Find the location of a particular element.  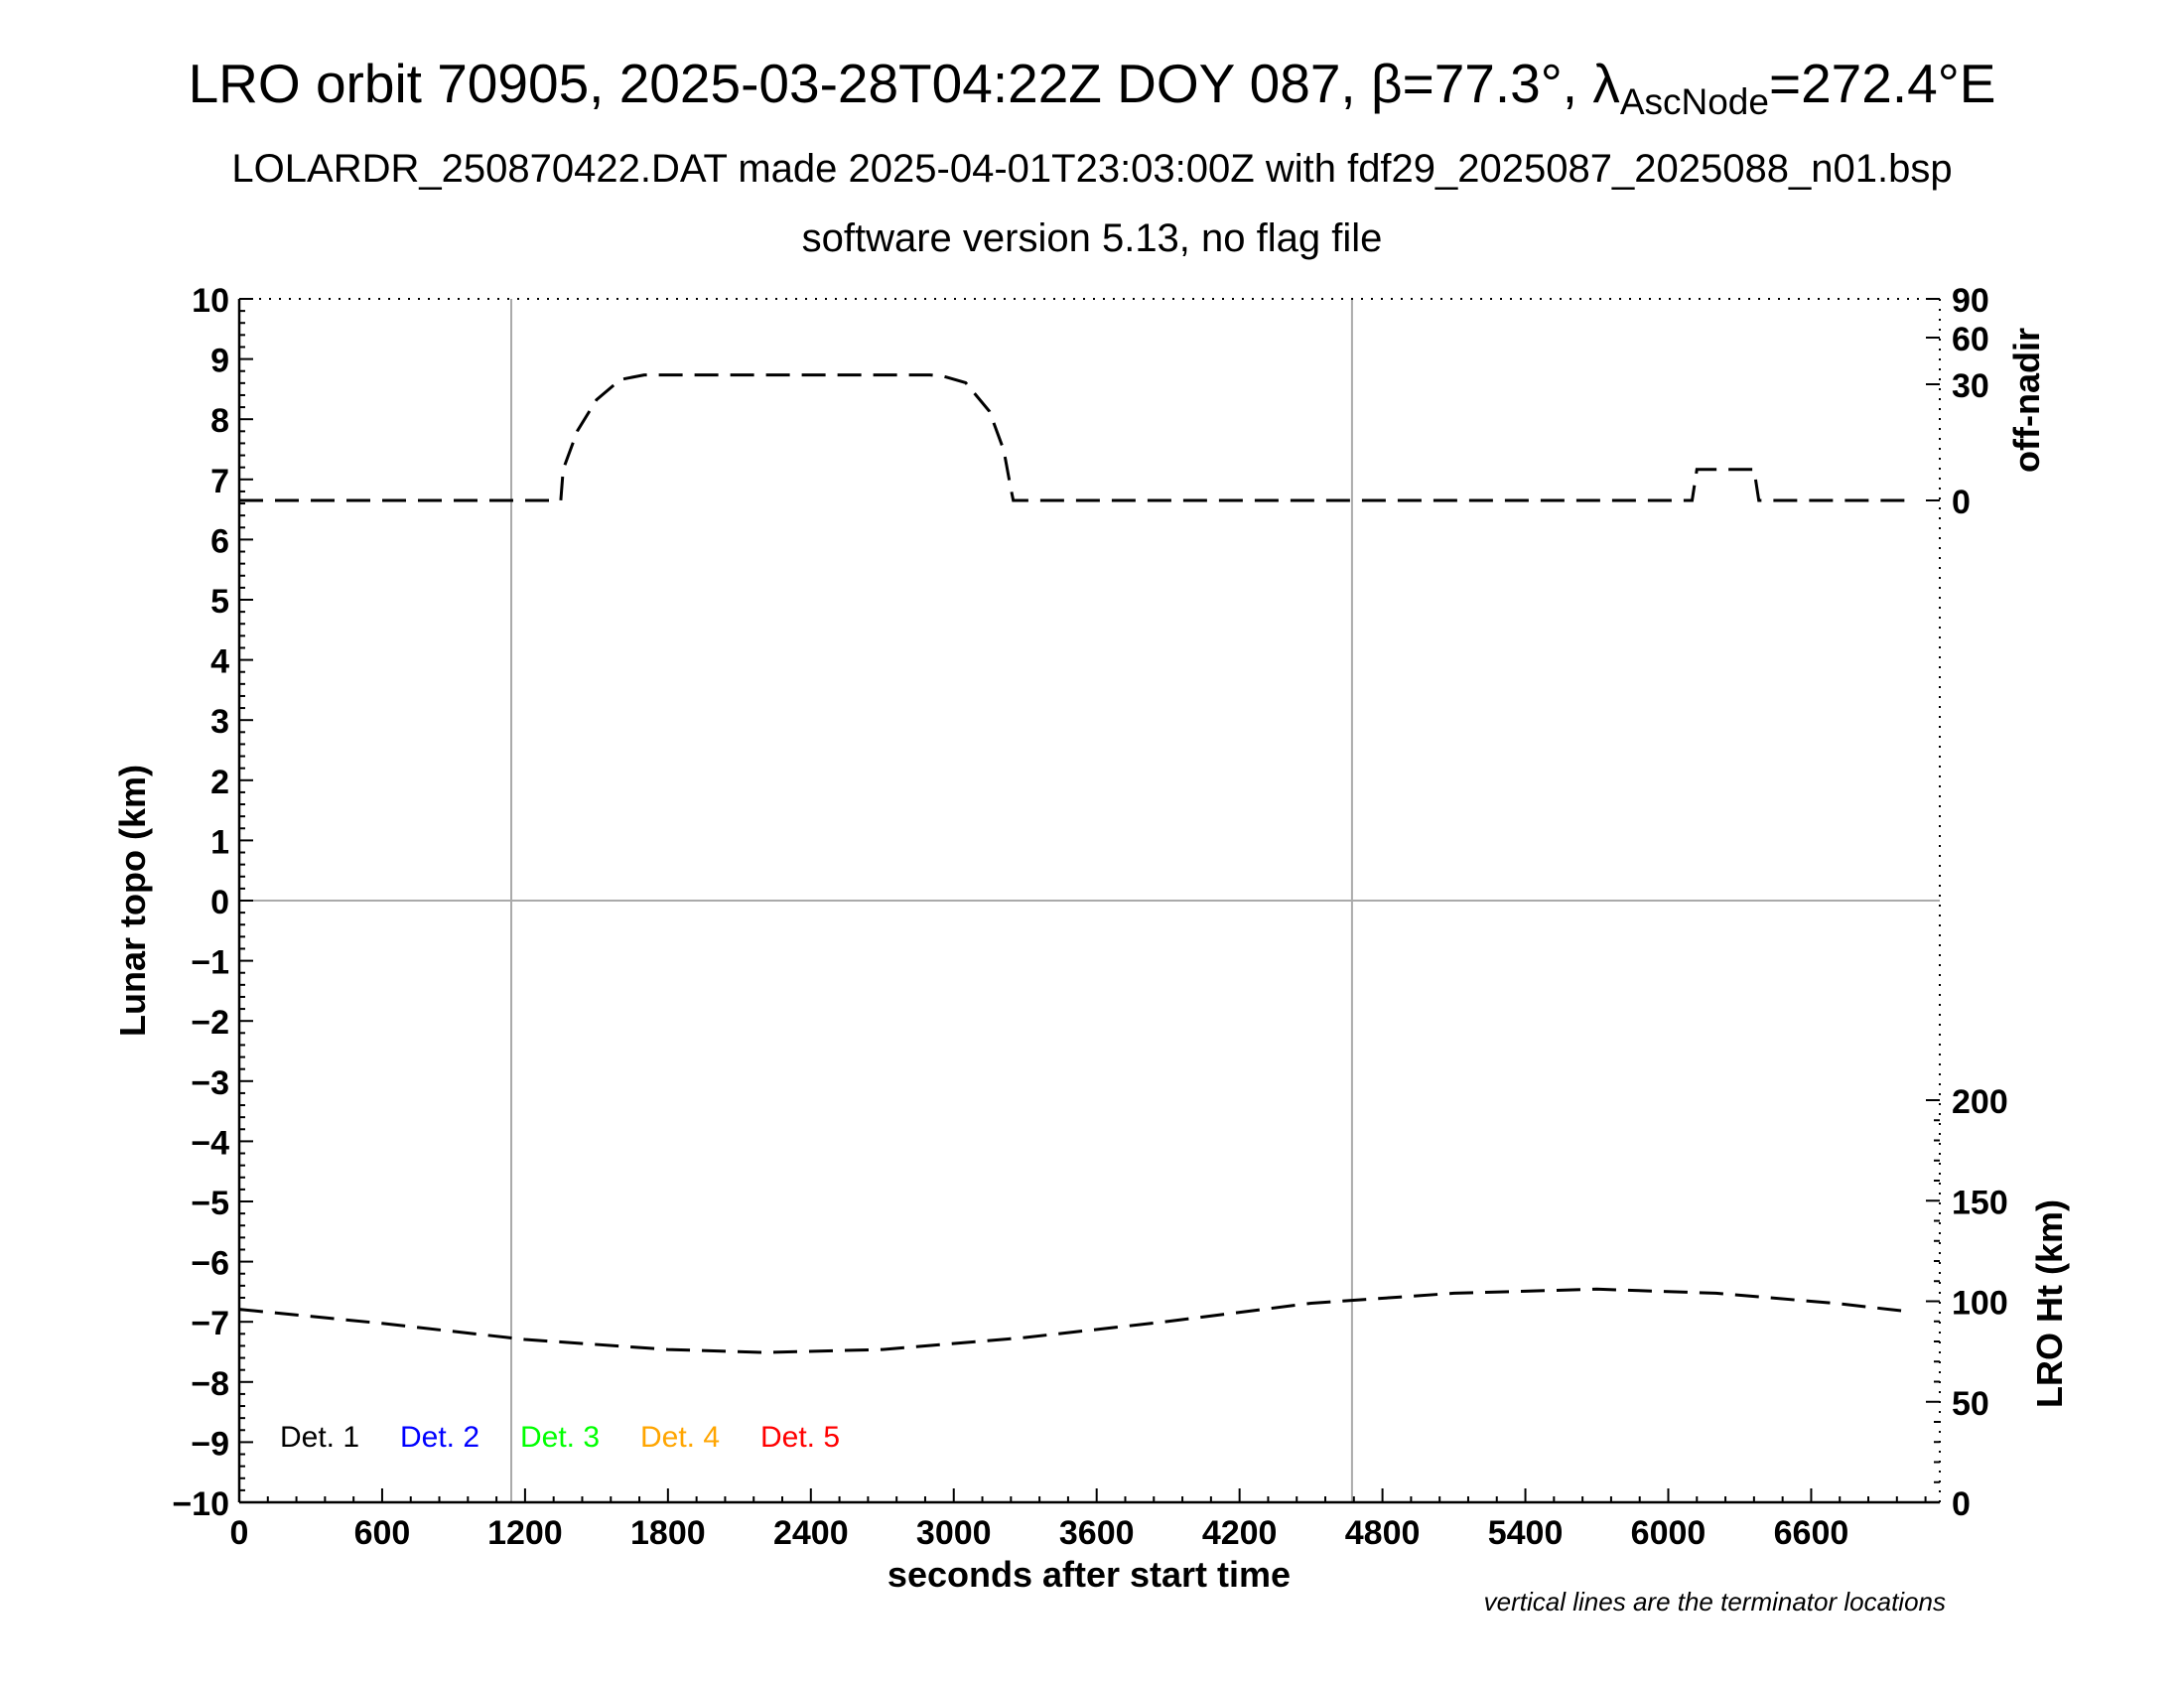

x-tick-label: 4200 is located at coordinates (1240, 1533).